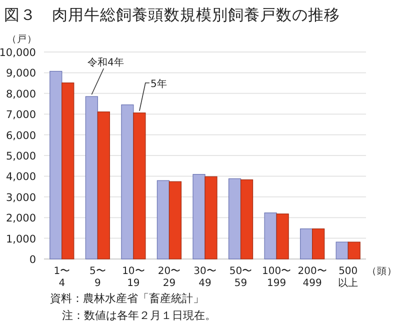  I want to click on y-axis-title: （戸）, so click(22, 39).